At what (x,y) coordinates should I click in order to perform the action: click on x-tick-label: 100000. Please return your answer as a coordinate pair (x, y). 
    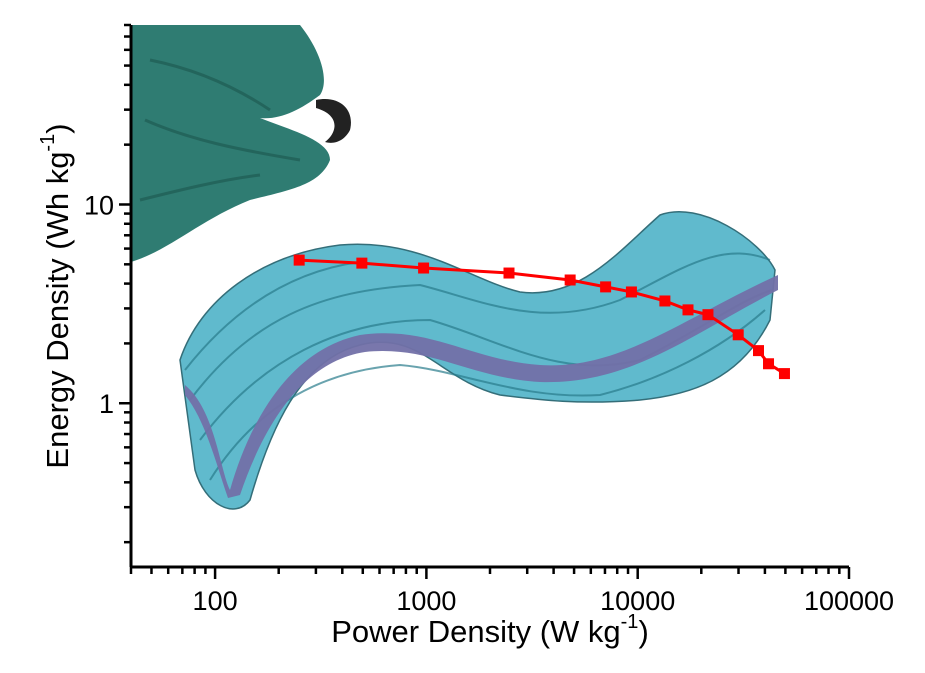
    Looking at the image, I should click on (849, 601).